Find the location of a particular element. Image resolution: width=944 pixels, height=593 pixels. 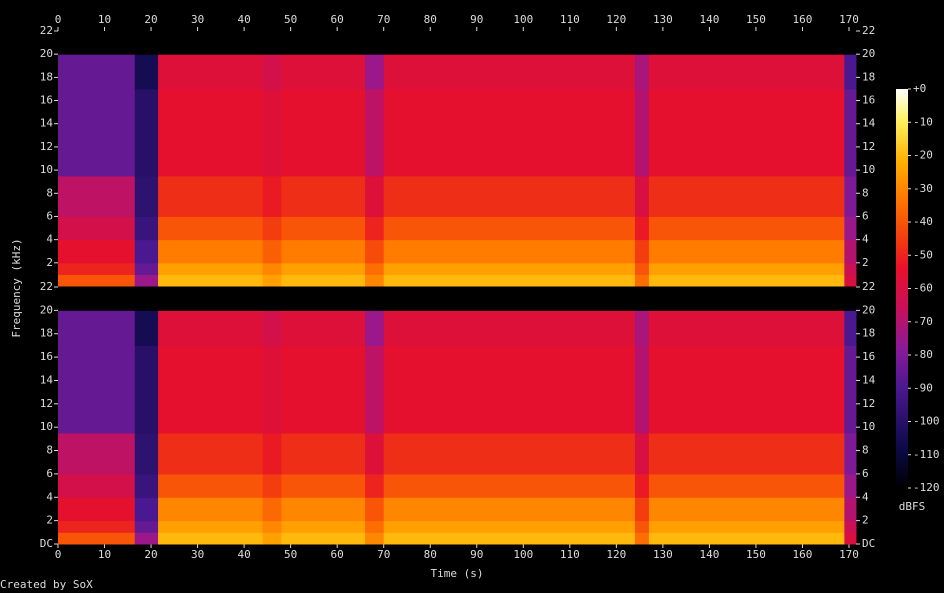

x-tick-label: 80 is located at coordinates (430, 554).